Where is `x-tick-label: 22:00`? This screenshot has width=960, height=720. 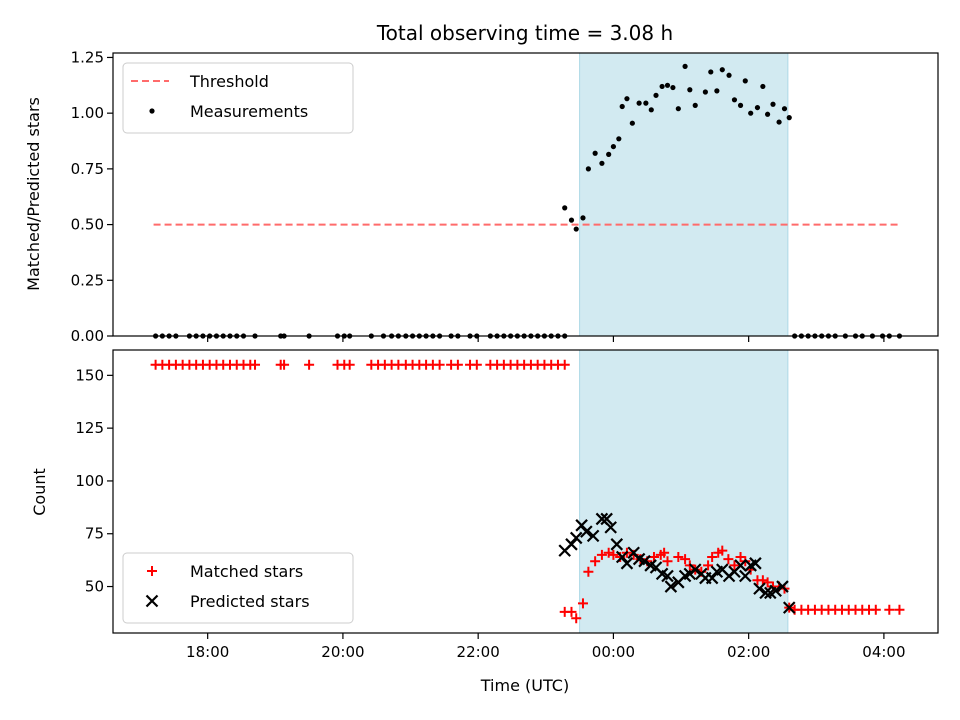
x-tick-label: 22:00 is located at coordinates (478, 652).